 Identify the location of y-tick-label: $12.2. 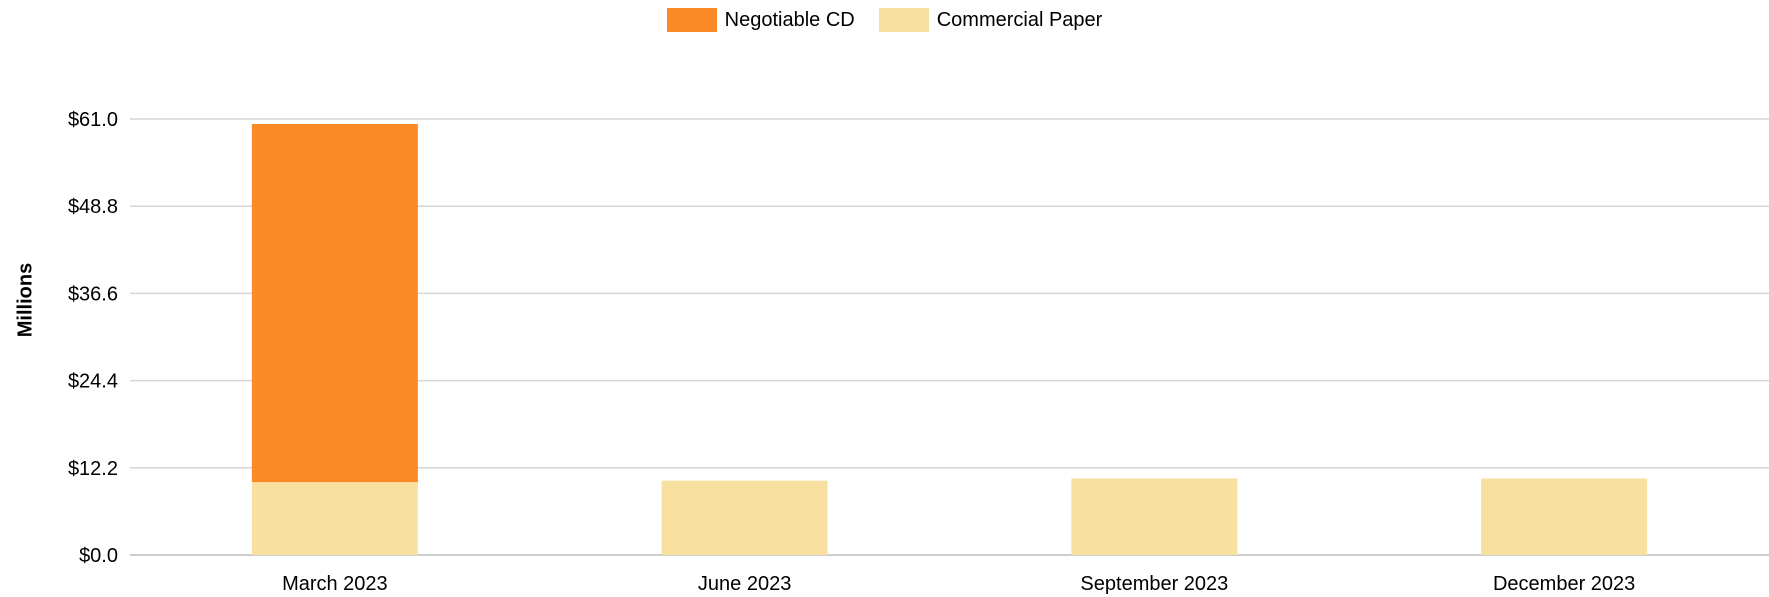
(93, 469).